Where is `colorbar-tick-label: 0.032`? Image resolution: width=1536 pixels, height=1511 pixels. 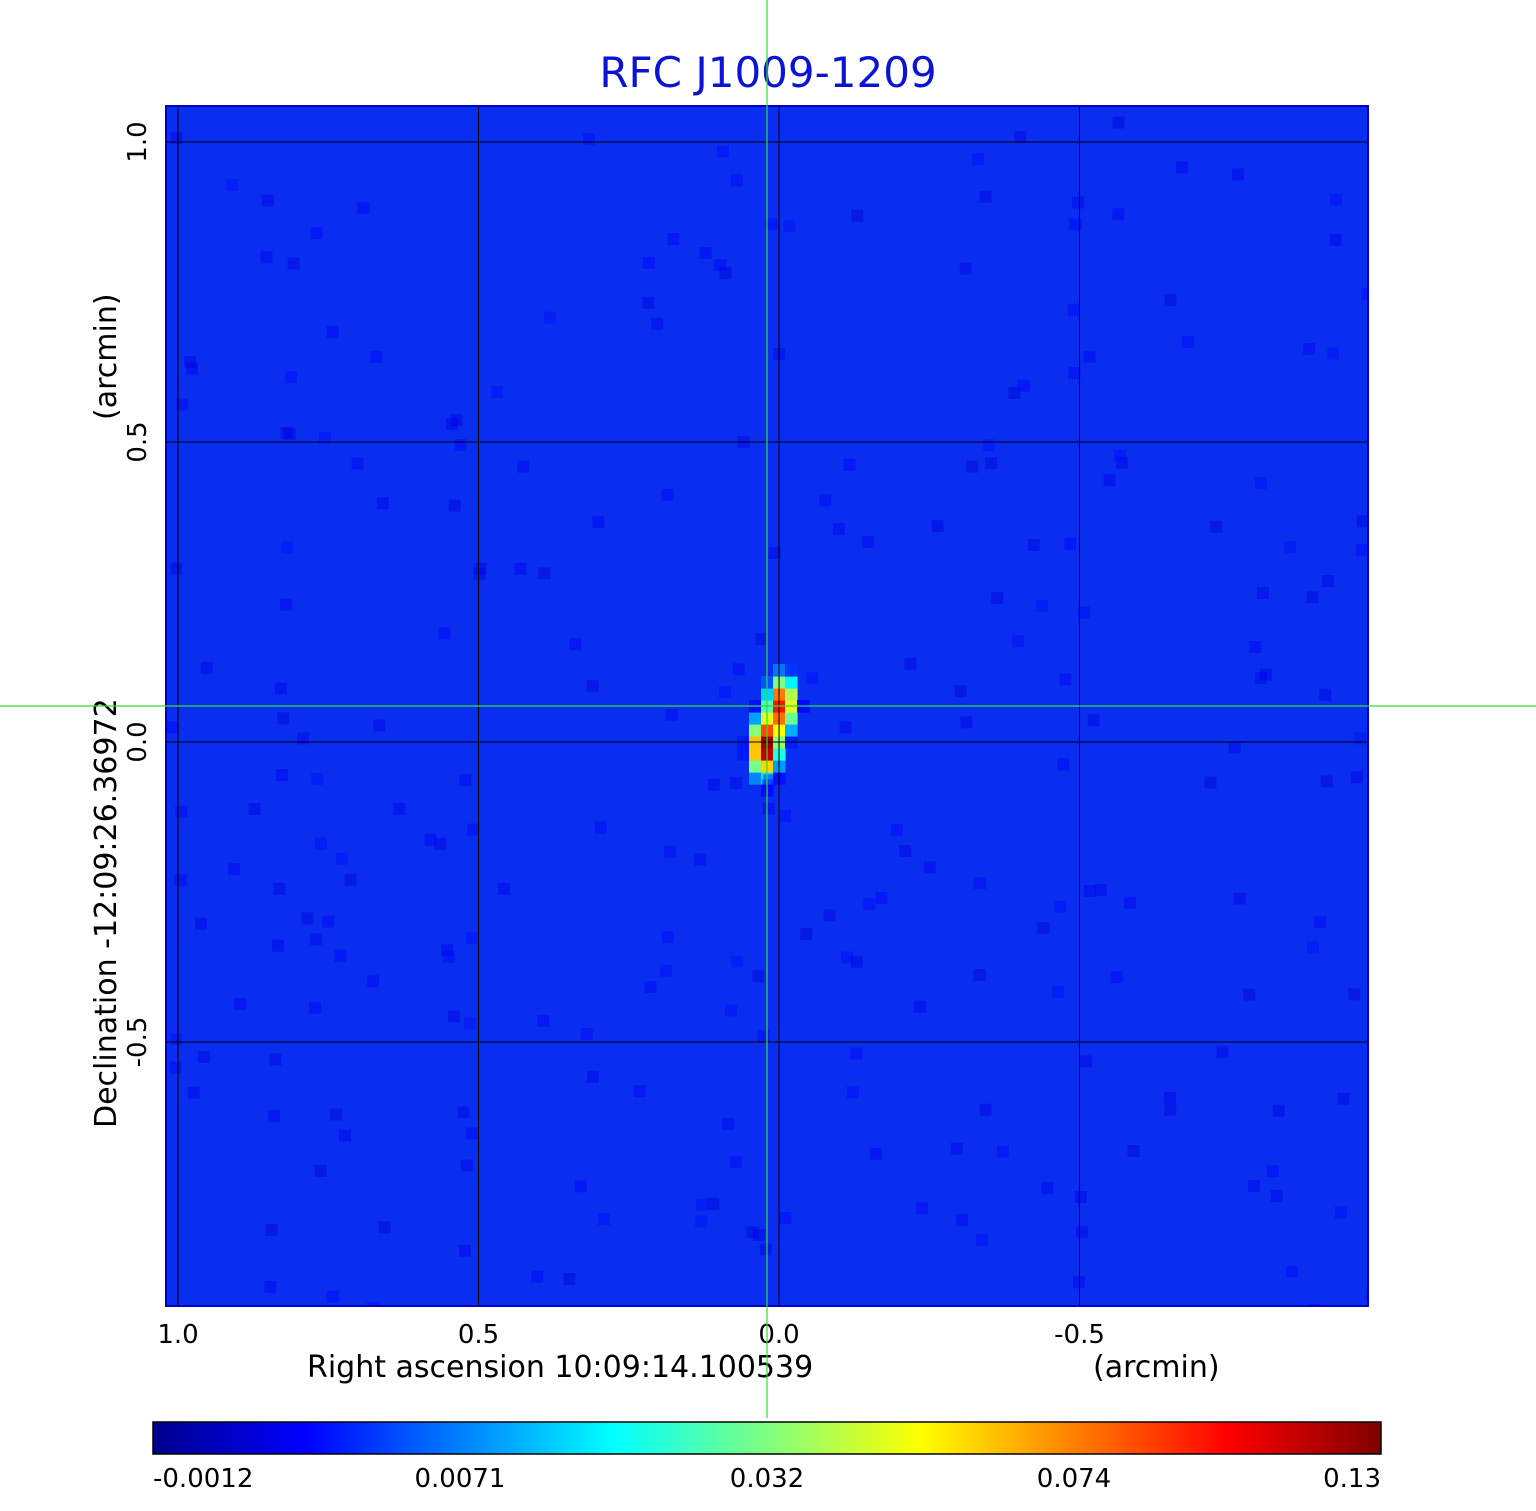
colorbar-tick-label: 0.032 is located at coordinates (767, 1479).